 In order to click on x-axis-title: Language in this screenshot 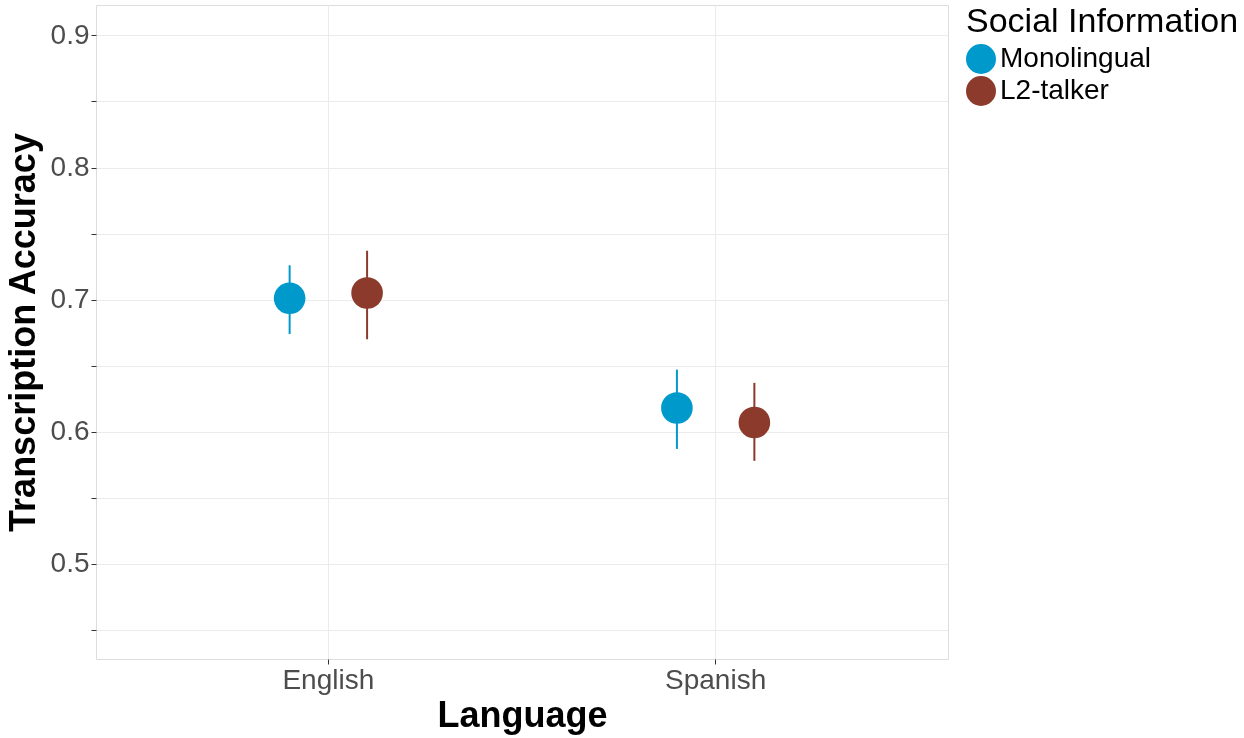, I will do `click(522, 714)`.